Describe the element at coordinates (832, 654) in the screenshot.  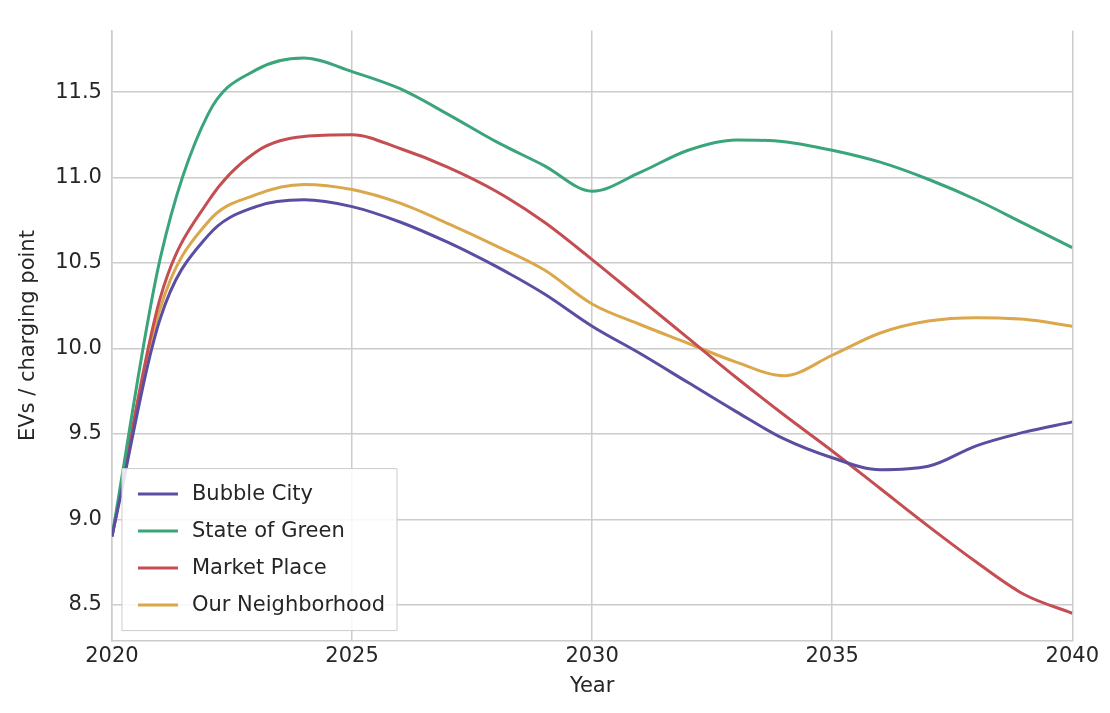
I see `x-tick-label: 2035` at that location.